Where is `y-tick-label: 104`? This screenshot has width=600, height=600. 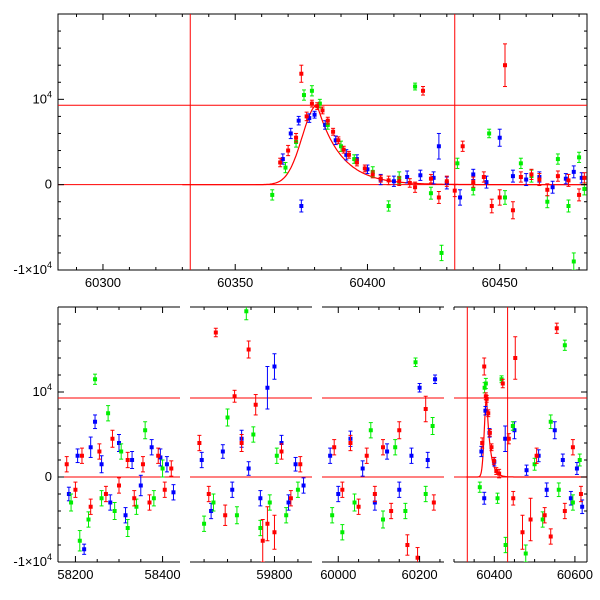
y-tick-label: 104 is located at coordinates (42, 390).